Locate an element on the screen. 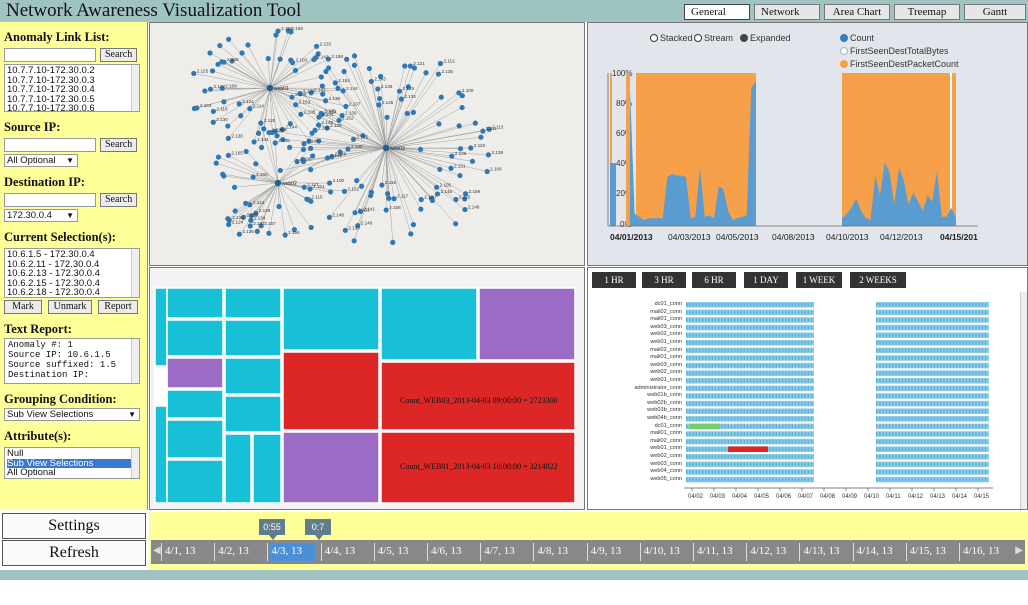 This screenshot has width=1028, height=605. timeline-end-handle: 0:7 is located at coordinates (318, 529).